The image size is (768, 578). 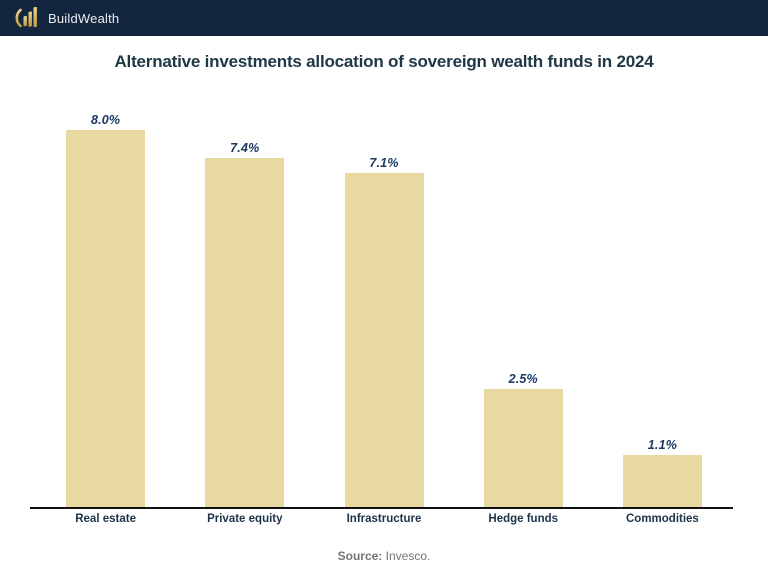 What do you see at coordinates (662, 445) in the screenshot?
I see `bar-value-label: 1.1%` at bounding box center [662, 445].